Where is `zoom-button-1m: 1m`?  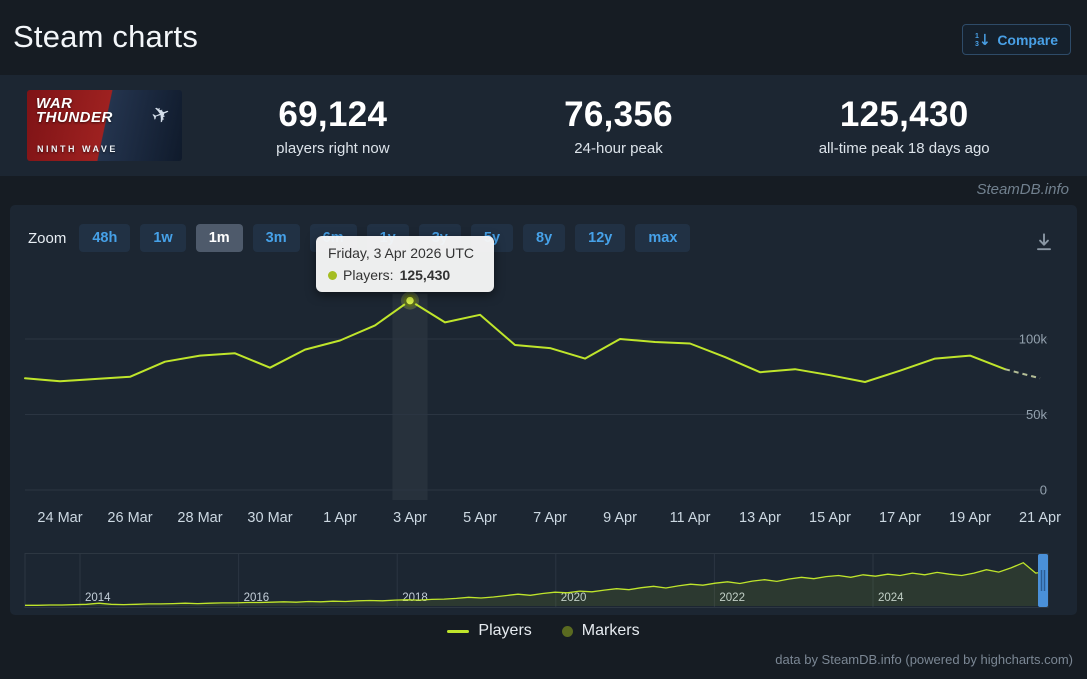
zoom-button-1m: 1m is located at coordinates (219, 238).